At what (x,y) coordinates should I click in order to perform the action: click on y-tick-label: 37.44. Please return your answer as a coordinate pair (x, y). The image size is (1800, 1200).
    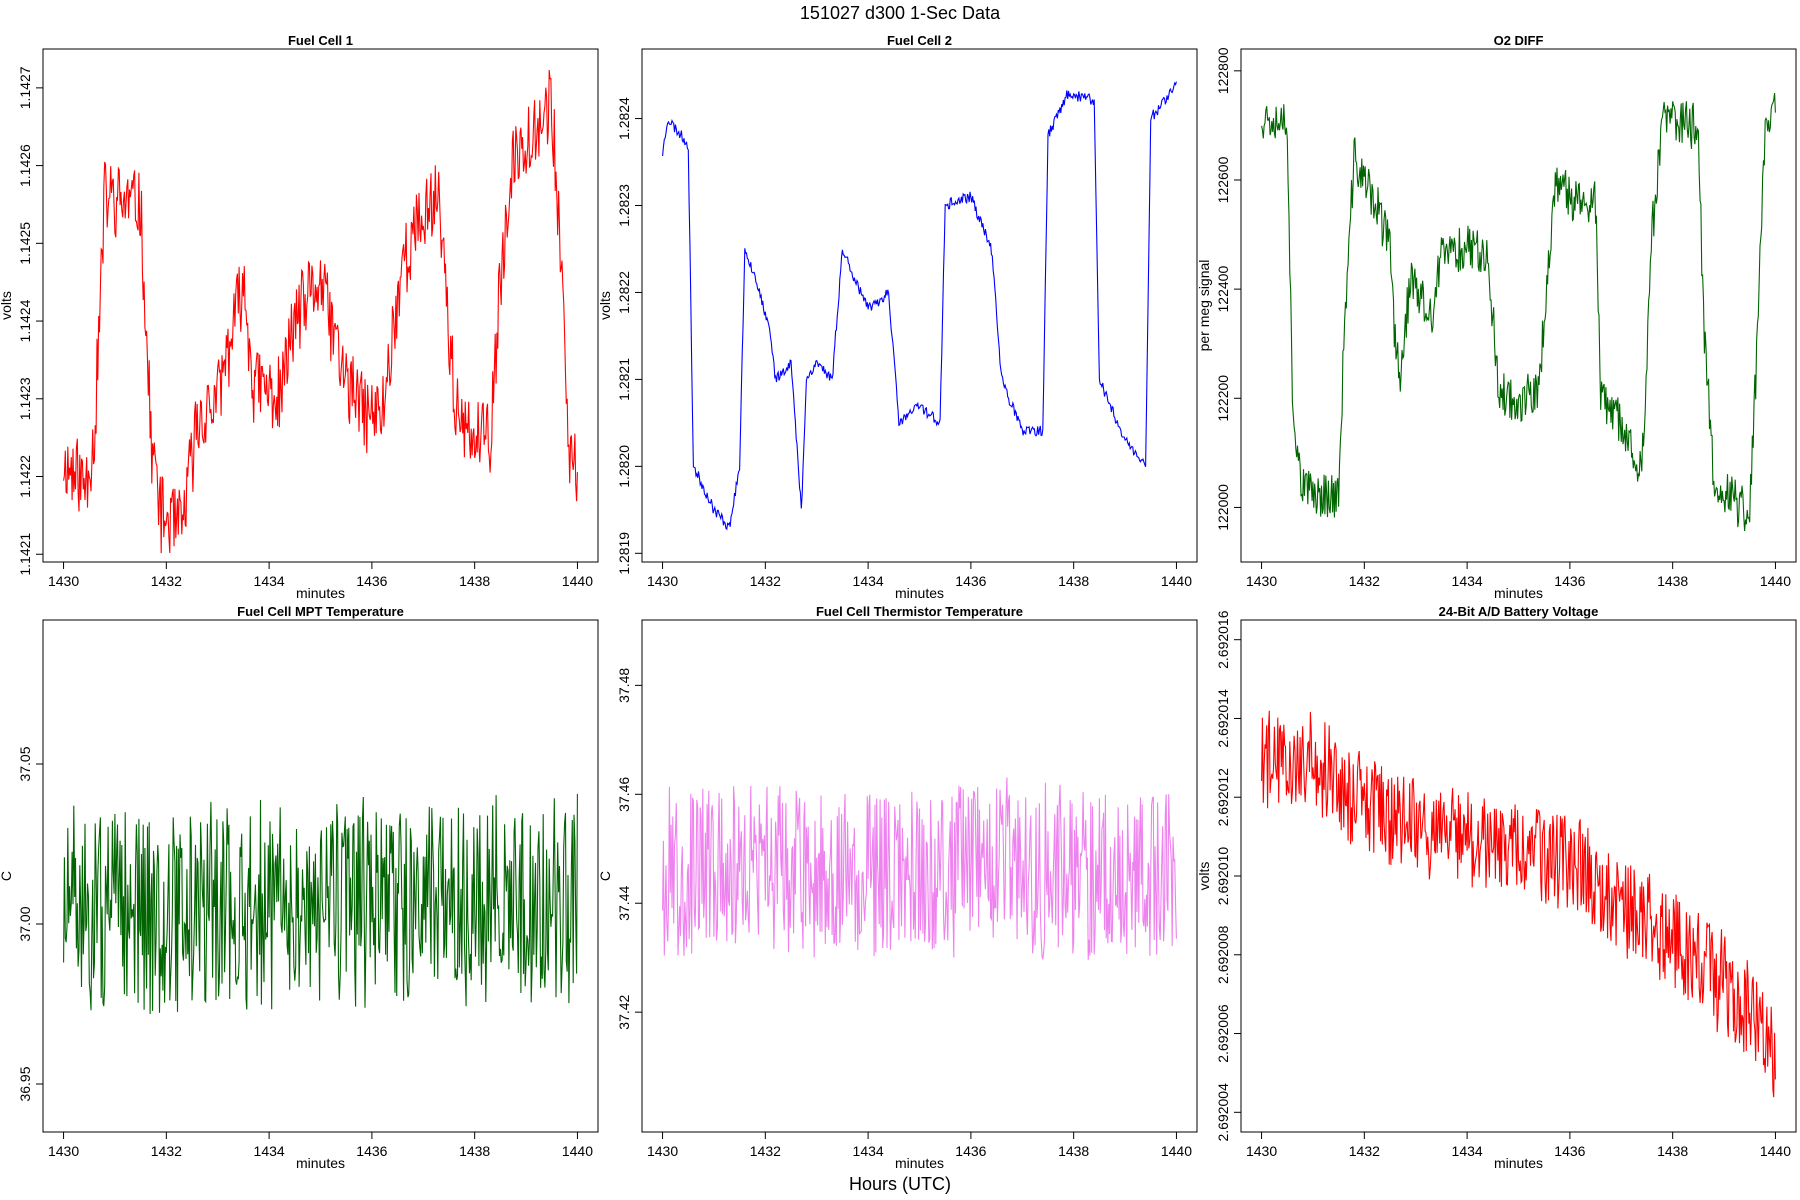
    Looking at the image, I should click on (624, 903).